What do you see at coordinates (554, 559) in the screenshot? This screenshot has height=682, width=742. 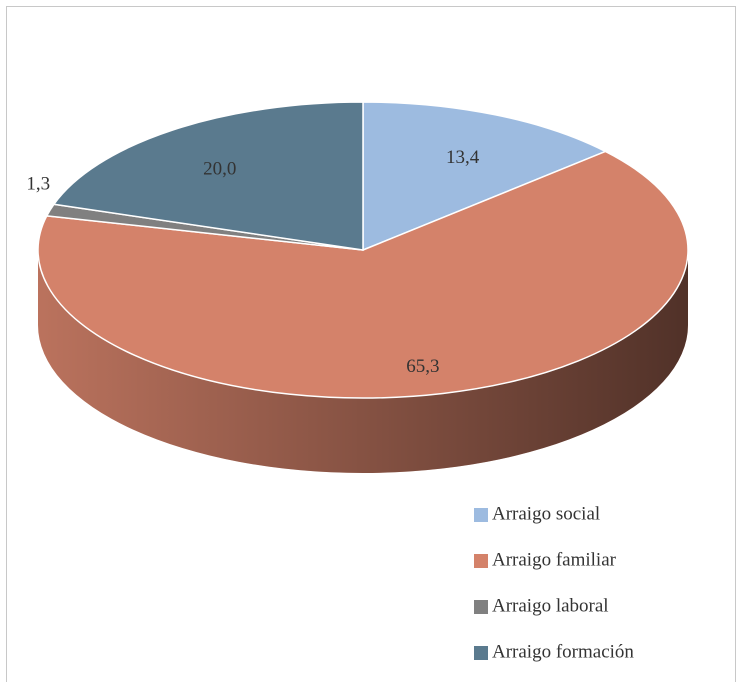 I see `legend-label: Arraigo familiar` at bounding box center [554, 559].